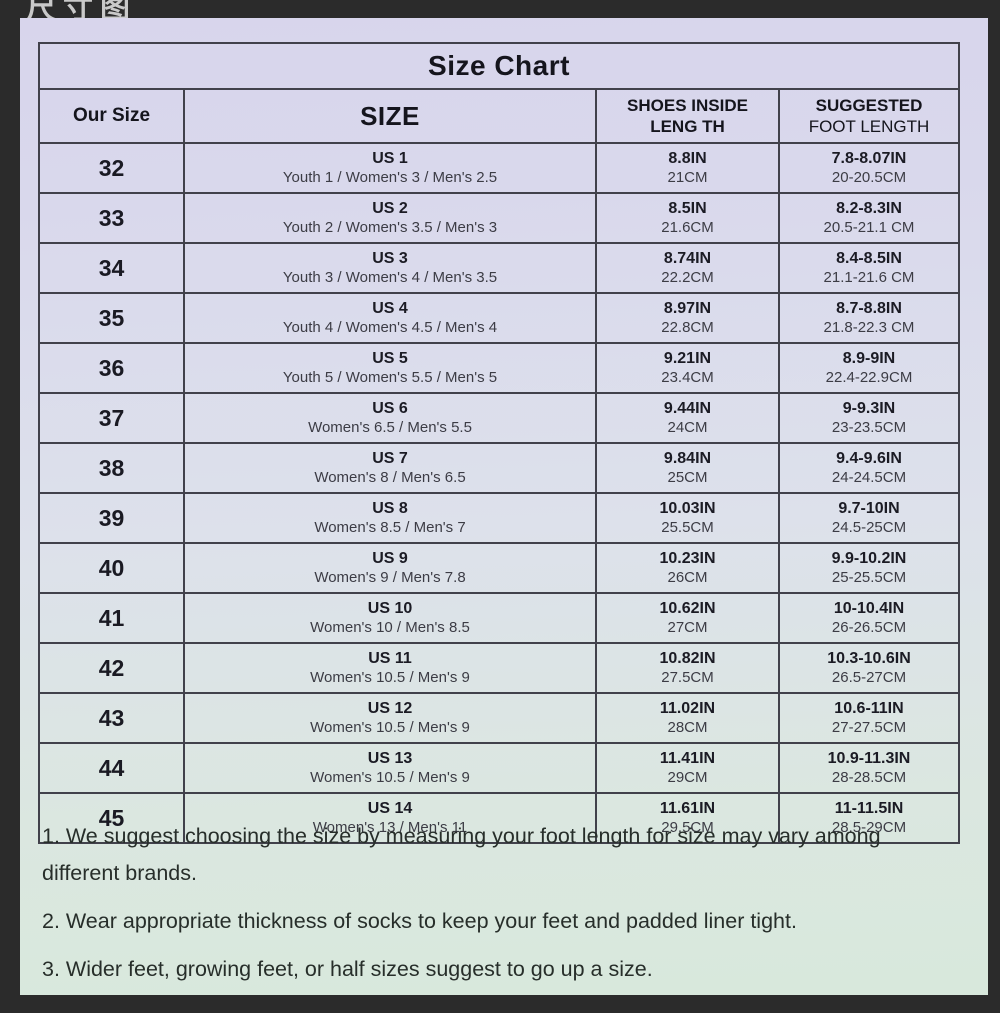 The height and width of the screenshot is (1013, 1000). What do you see at coordinates (869, 368) in the screenshot?
I see `foot-length-cell: 8.9-9IN 22.4-22.9CM` at bounding box center [869, 368].